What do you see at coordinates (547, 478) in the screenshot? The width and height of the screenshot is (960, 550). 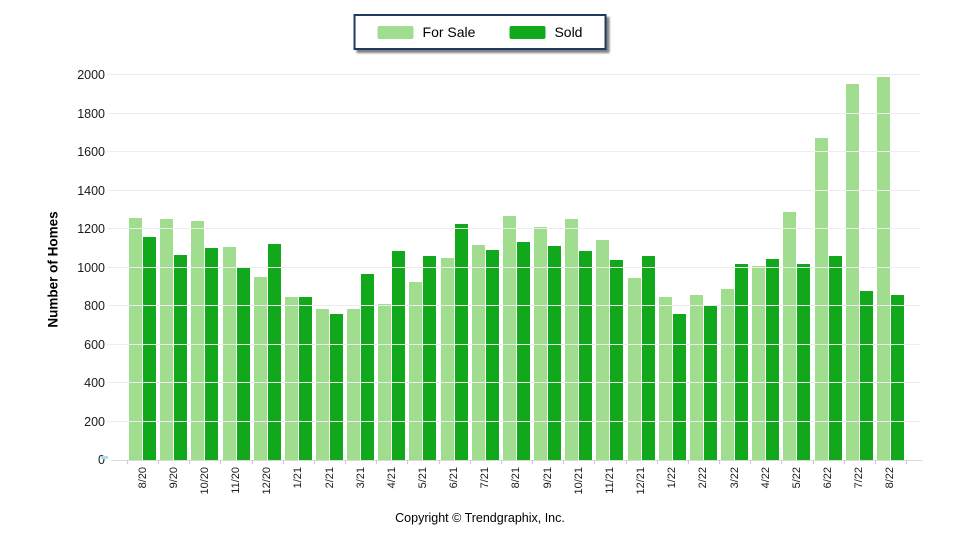 I see `x-tick-label: 9/21` at bounding box center [547, 478].